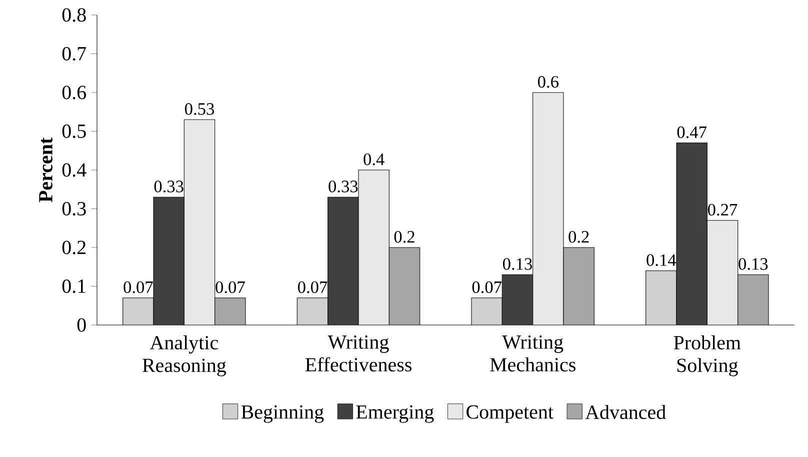 The image size is (808, 457). Describe the element at coordinates (74, 131) in the screenshot. I see `y-tick-label: 0.5` at that location.